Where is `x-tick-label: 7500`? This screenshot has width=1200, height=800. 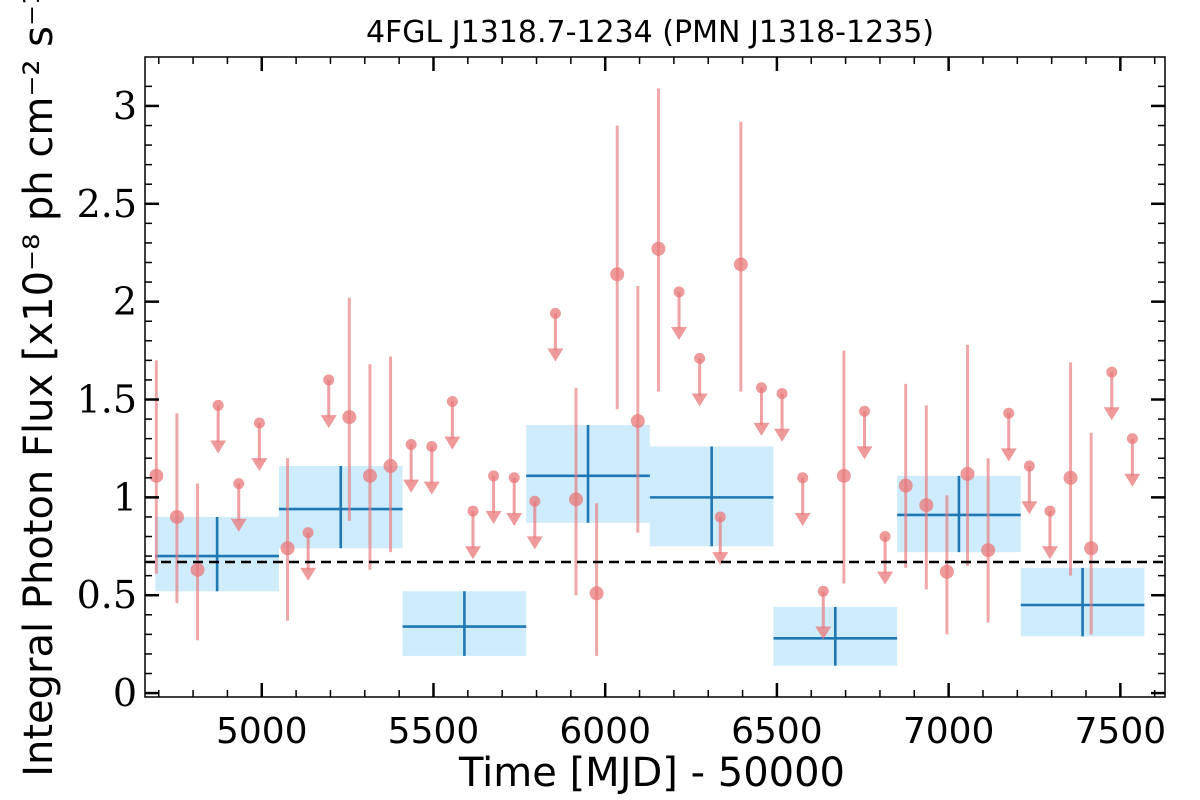 x-tick-label: 7500 is located at coordinates (1121, 731).